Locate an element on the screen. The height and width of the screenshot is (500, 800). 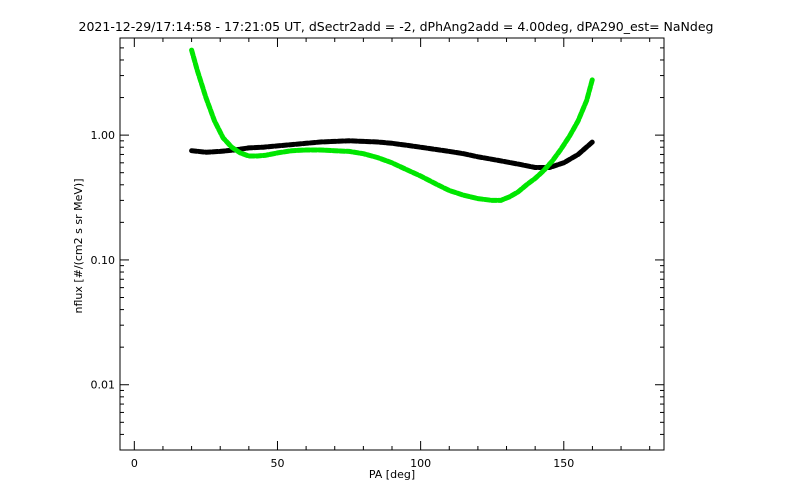
y-axis-label: nflux [#/(cm2 s sr MeV)] is located at coordinates (78, 246).